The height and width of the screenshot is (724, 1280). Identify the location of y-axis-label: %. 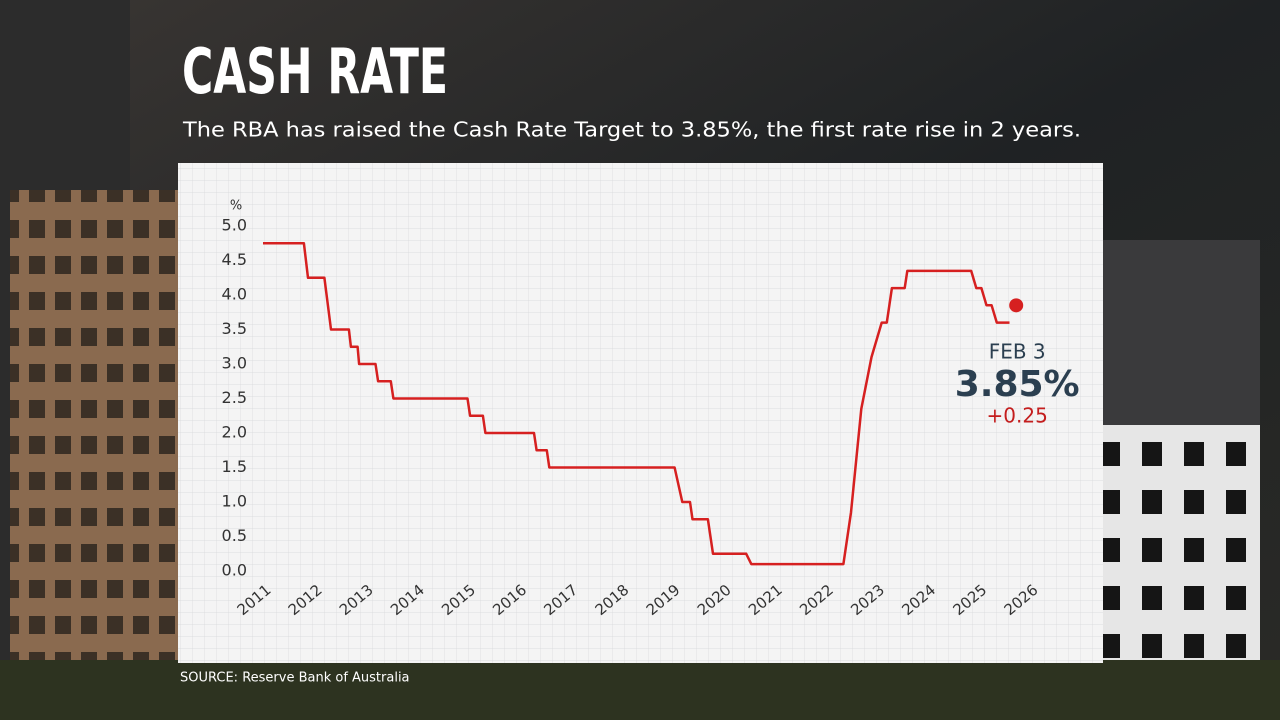
(236, 206).